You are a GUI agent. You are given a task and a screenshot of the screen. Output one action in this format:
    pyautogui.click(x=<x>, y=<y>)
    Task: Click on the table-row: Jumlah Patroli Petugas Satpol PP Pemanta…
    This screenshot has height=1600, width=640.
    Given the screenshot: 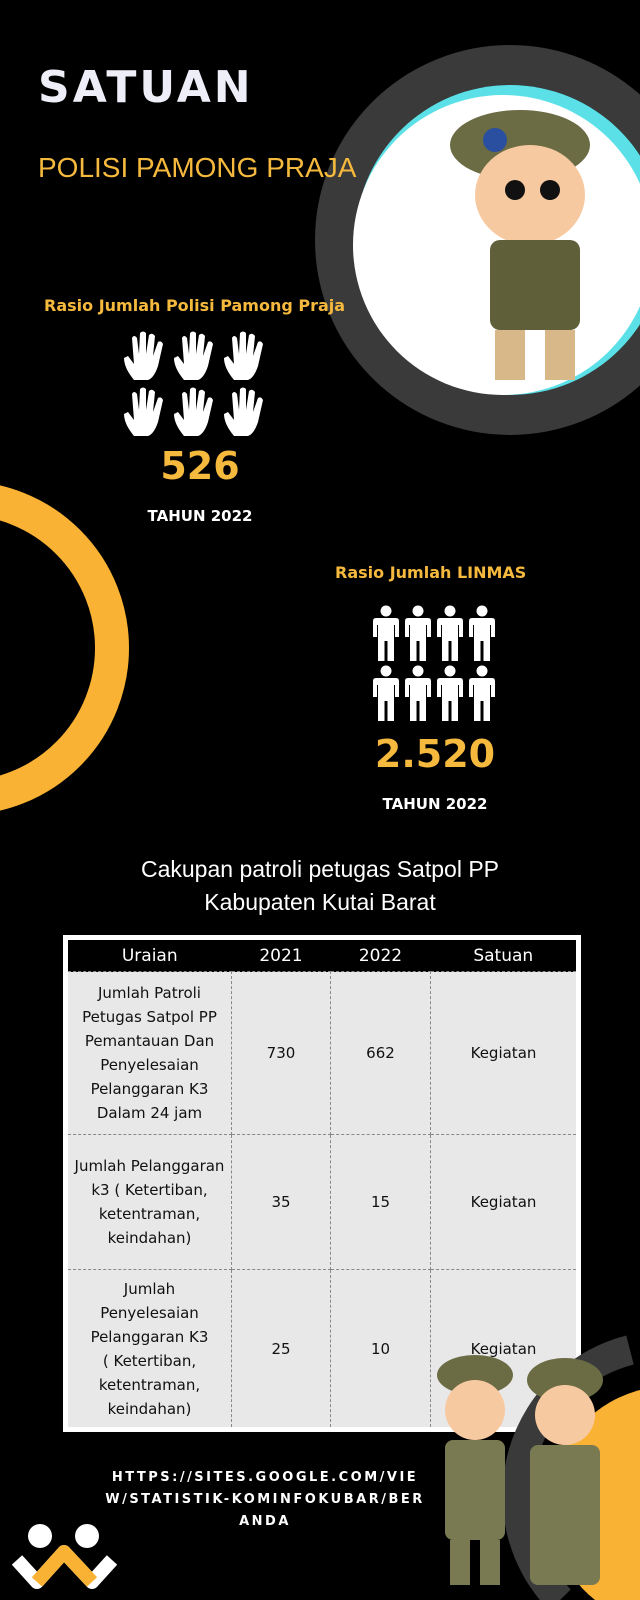 What is the action you would take?
    pyautogui.click(x=322, y=1053)
    